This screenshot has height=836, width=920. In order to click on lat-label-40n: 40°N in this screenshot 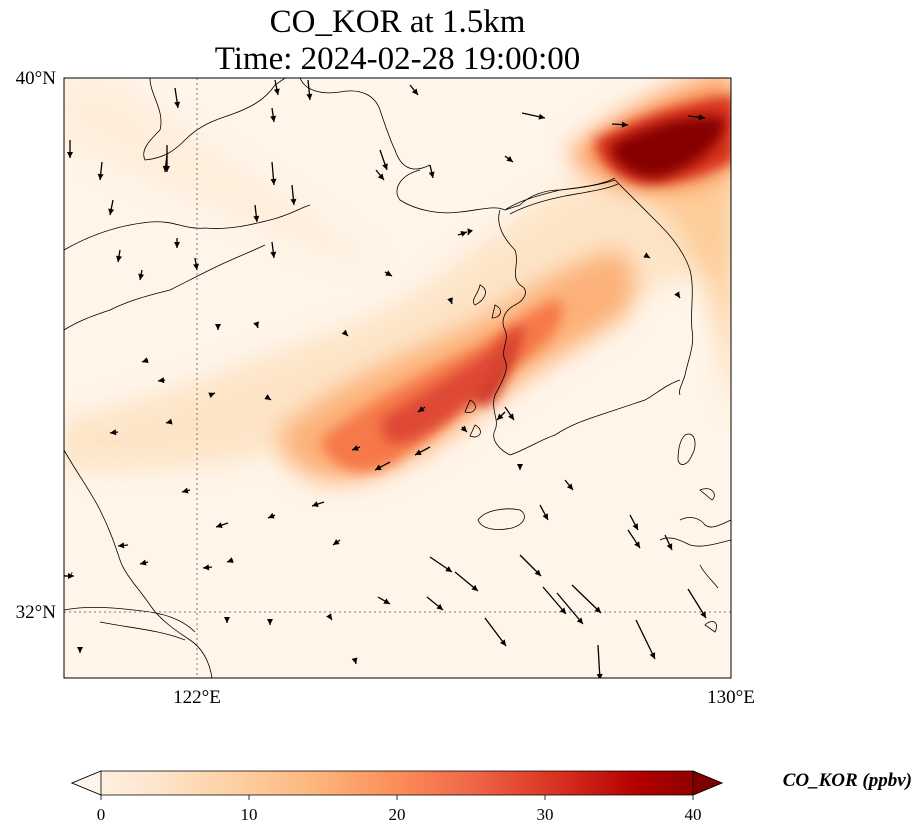, I will do `click(36, 78)`.